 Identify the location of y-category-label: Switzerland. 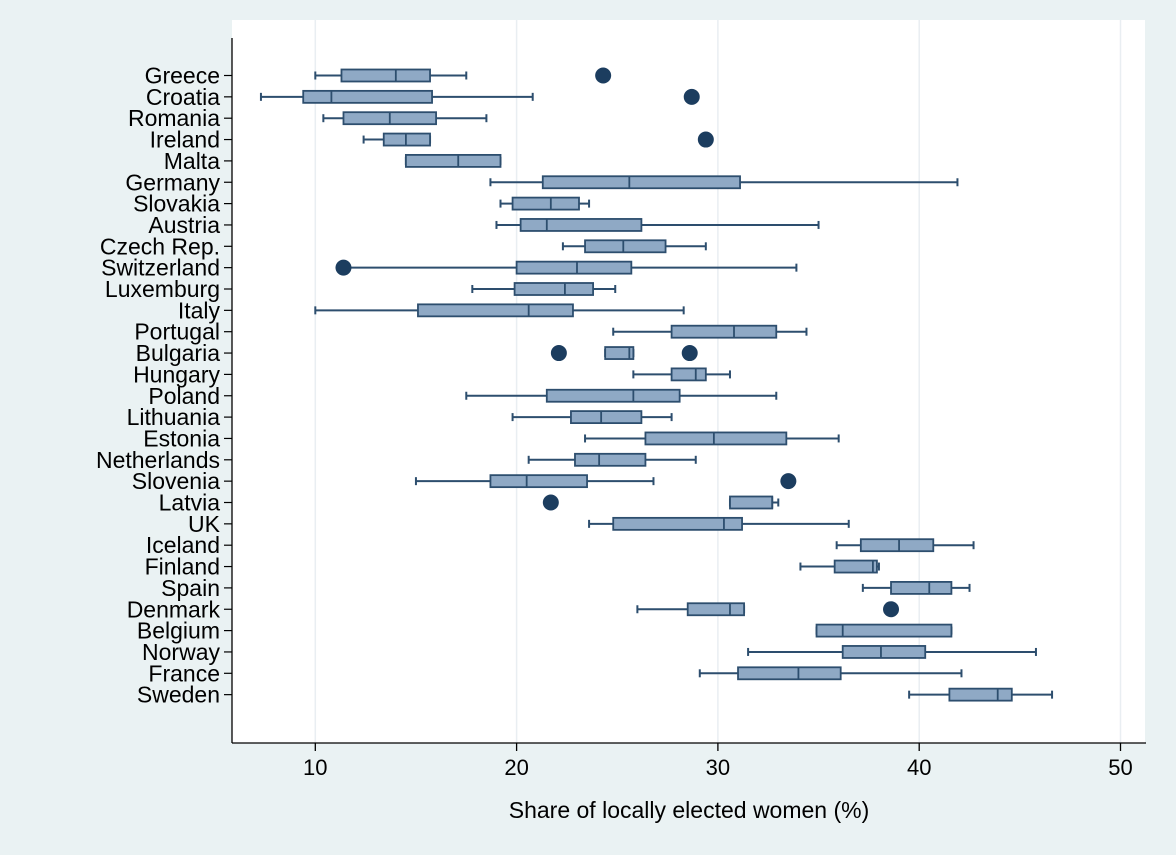
(160, 268).